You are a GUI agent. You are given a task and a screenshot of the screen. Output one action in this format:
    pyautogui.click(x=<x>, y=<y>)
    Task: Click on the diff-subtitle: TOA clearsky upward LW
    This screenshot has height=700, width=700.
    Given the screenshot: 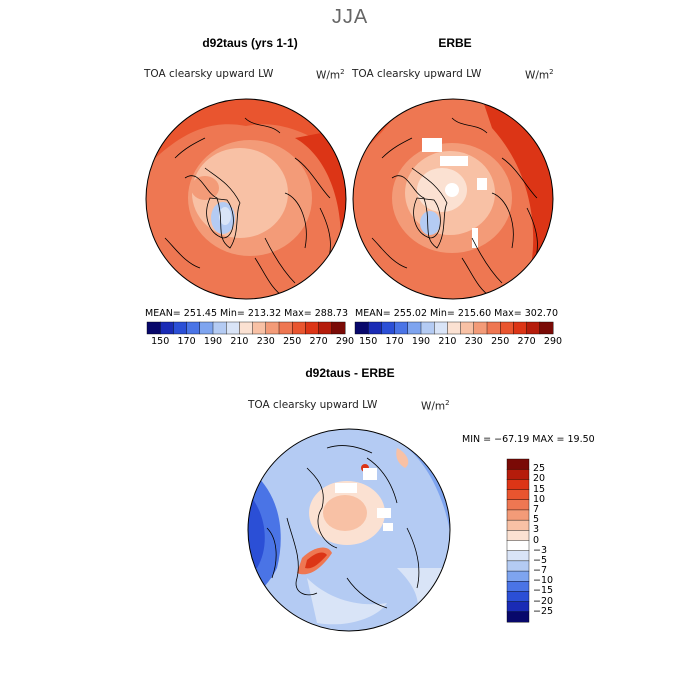 What is the action you would take?
    pyautogui.click(x=313, y=405)
    